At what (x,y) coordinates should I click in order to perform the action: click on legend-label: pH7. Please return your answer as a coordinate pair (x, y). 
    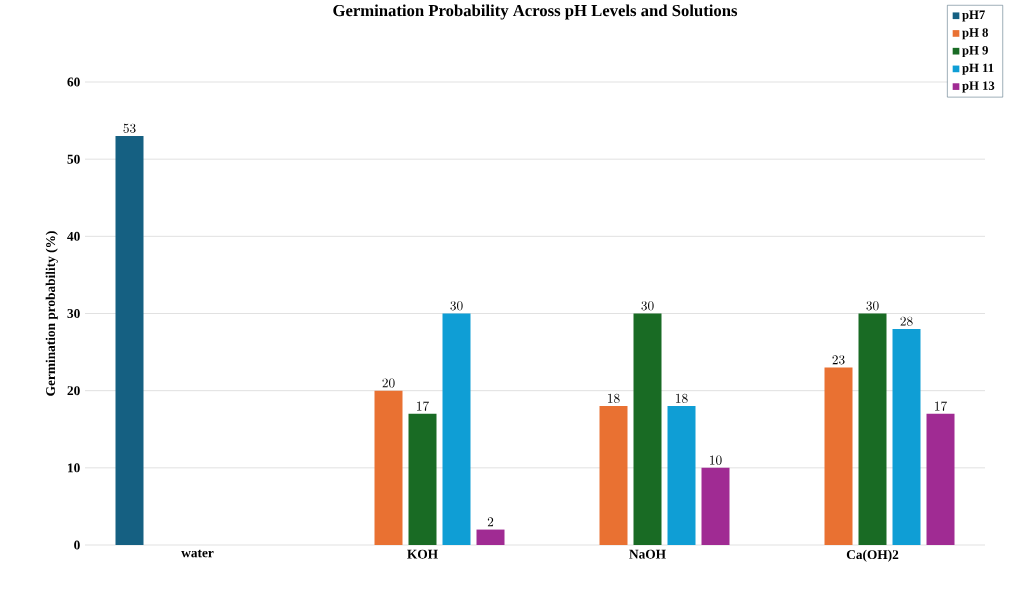
    Looking at the image, I should click on (973, 16).